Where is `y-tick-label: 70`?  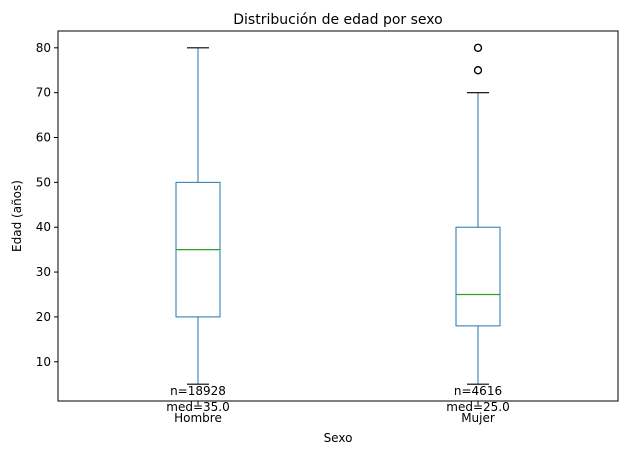 y-tick-label: 70 is located at coordinates (43, 93).